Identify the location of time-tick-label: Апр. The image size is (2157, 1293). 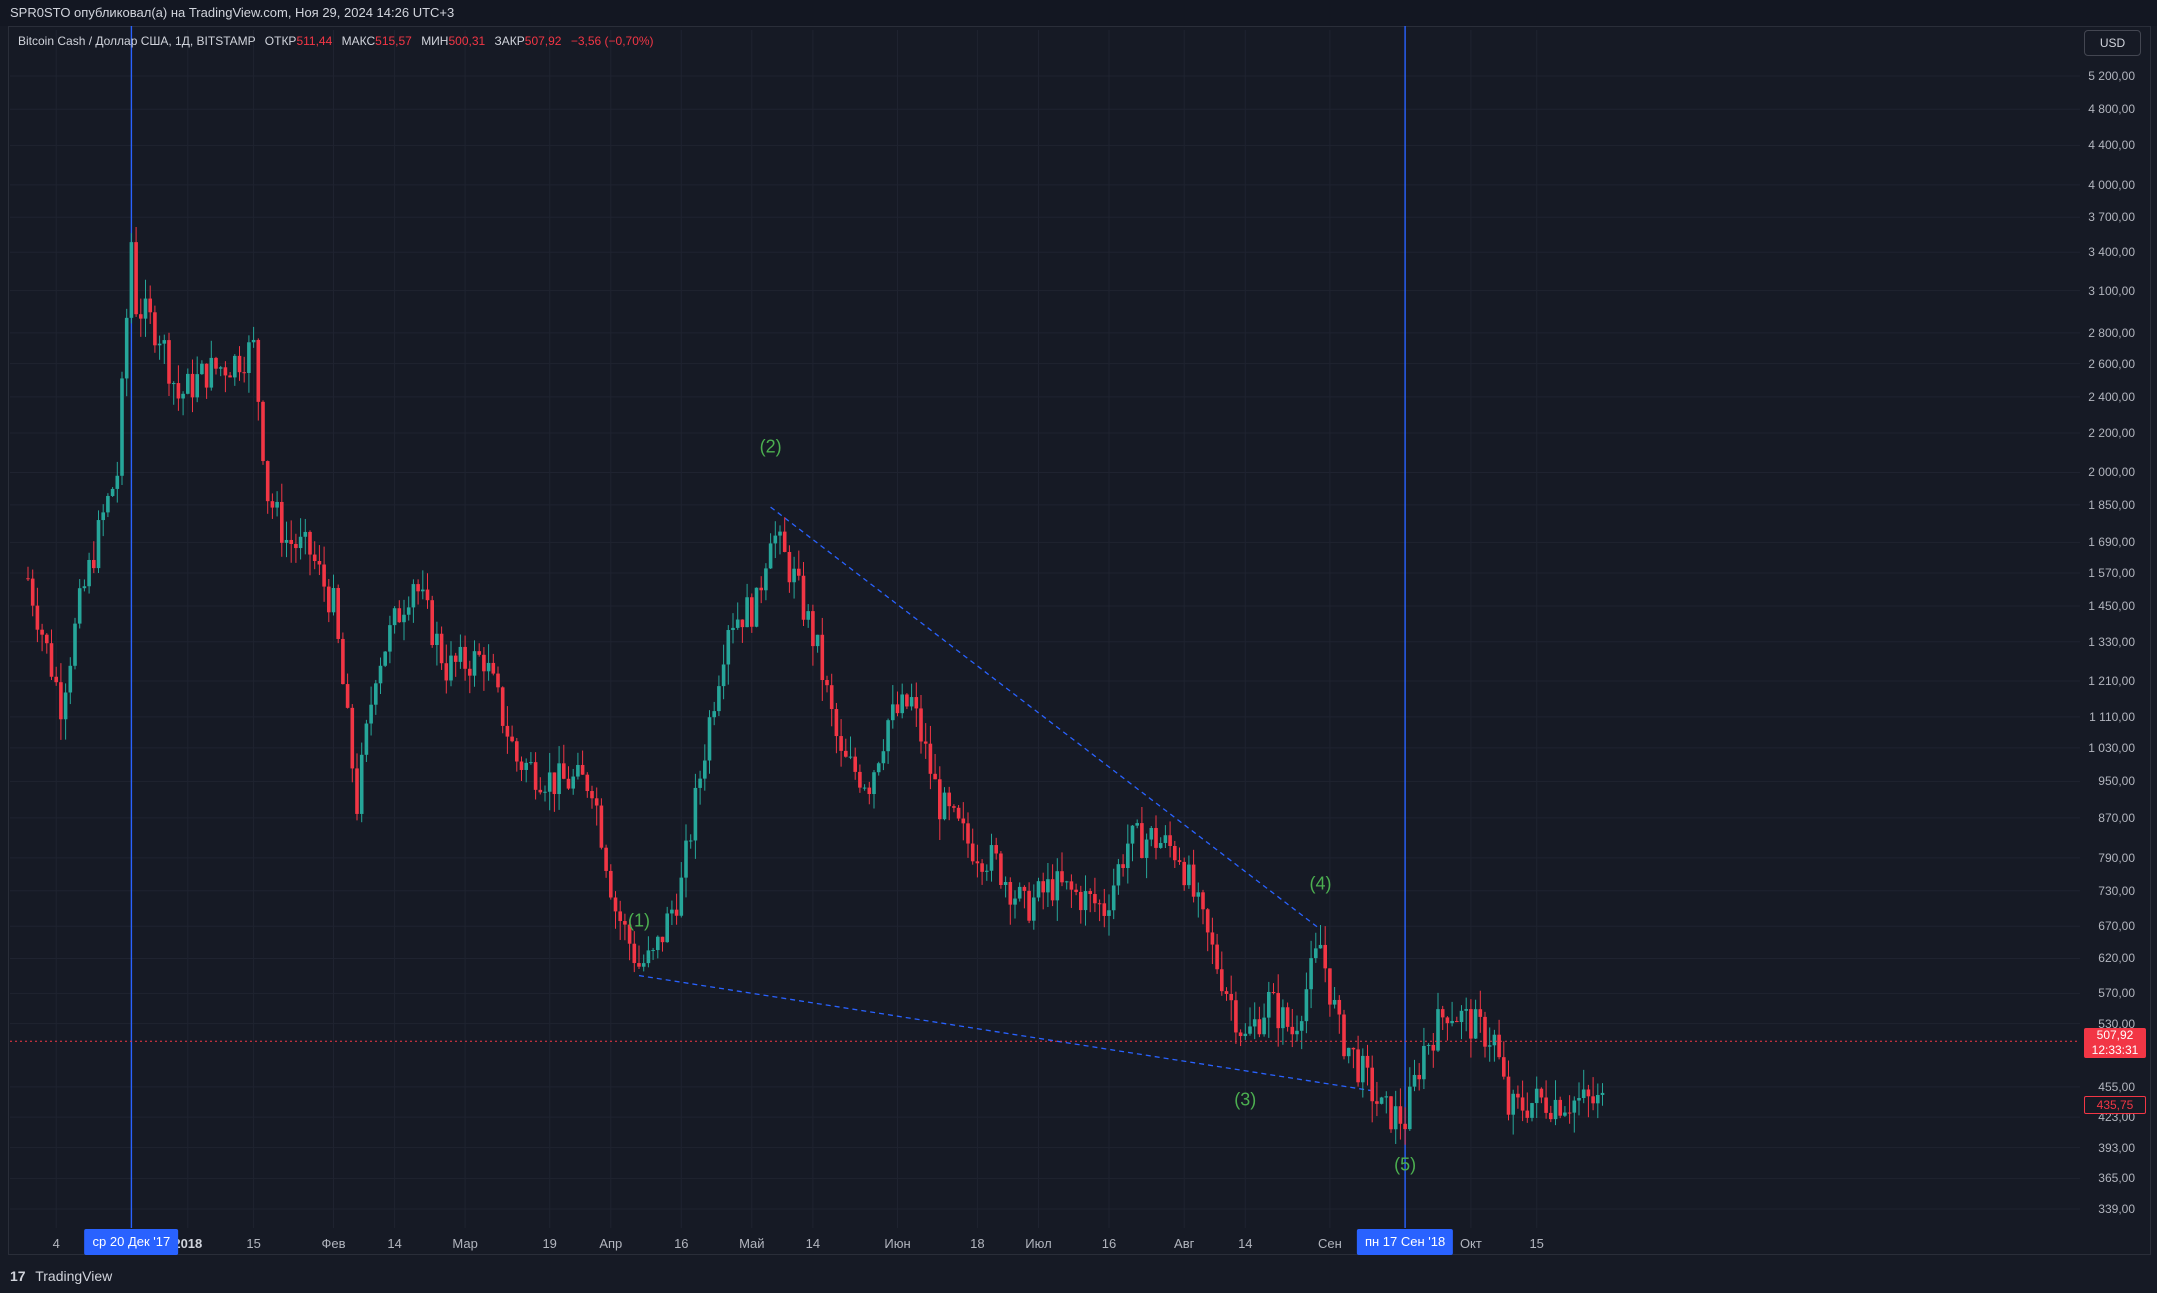
(611, 1243).